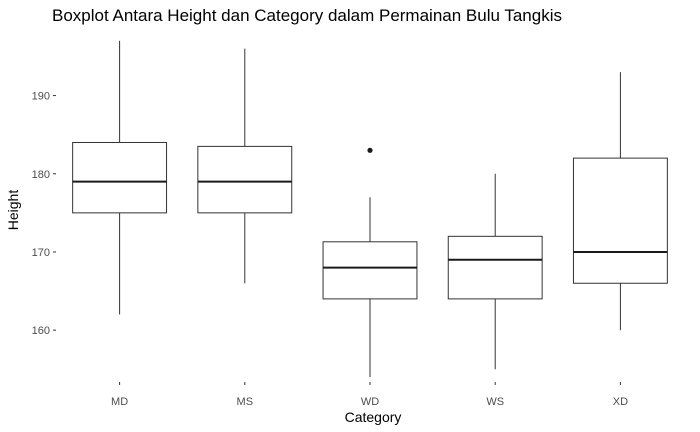 Image resolution: width=700 pixels, height=432 pixels. I want to click on box-wd, so click(370, 262).